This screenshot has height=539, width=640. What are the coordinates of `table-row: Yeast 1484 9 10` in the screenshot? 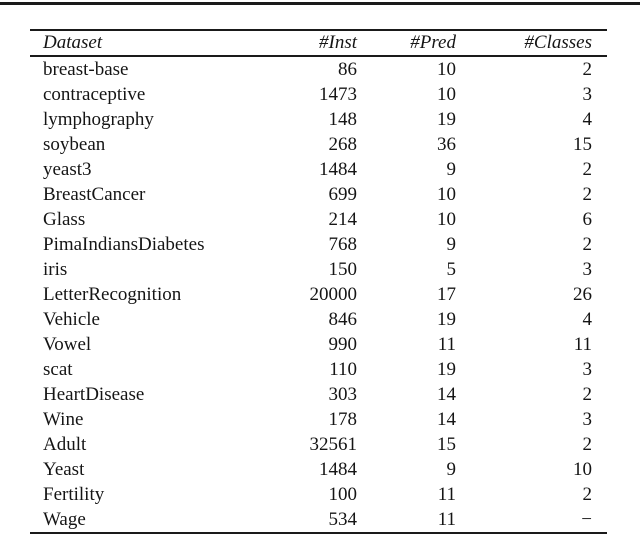 It's located at (318, 469).